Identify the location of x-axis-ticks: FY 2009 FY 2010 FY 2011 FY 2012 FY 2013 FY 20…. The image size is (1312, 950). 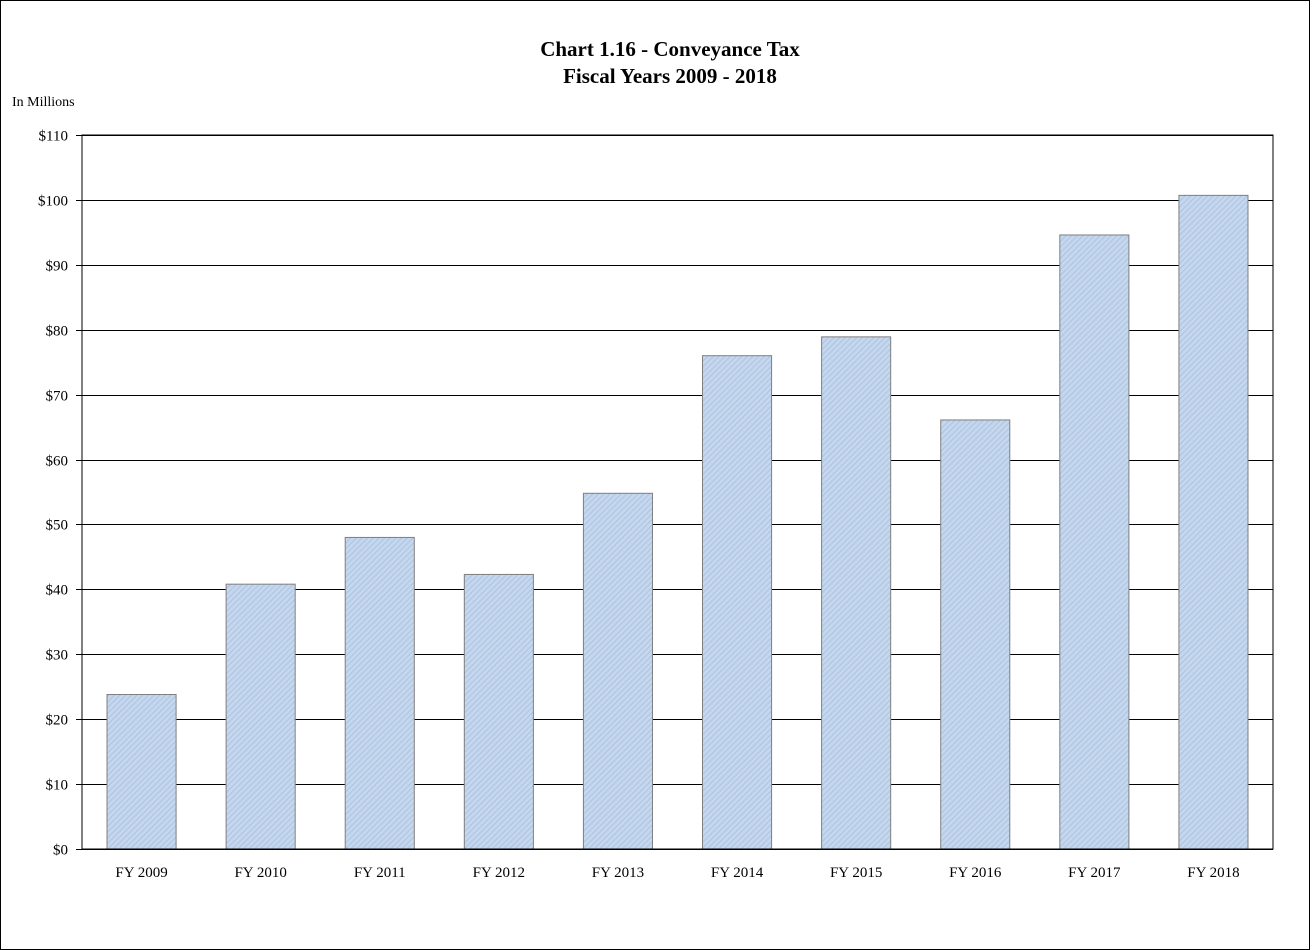
(677, 873).